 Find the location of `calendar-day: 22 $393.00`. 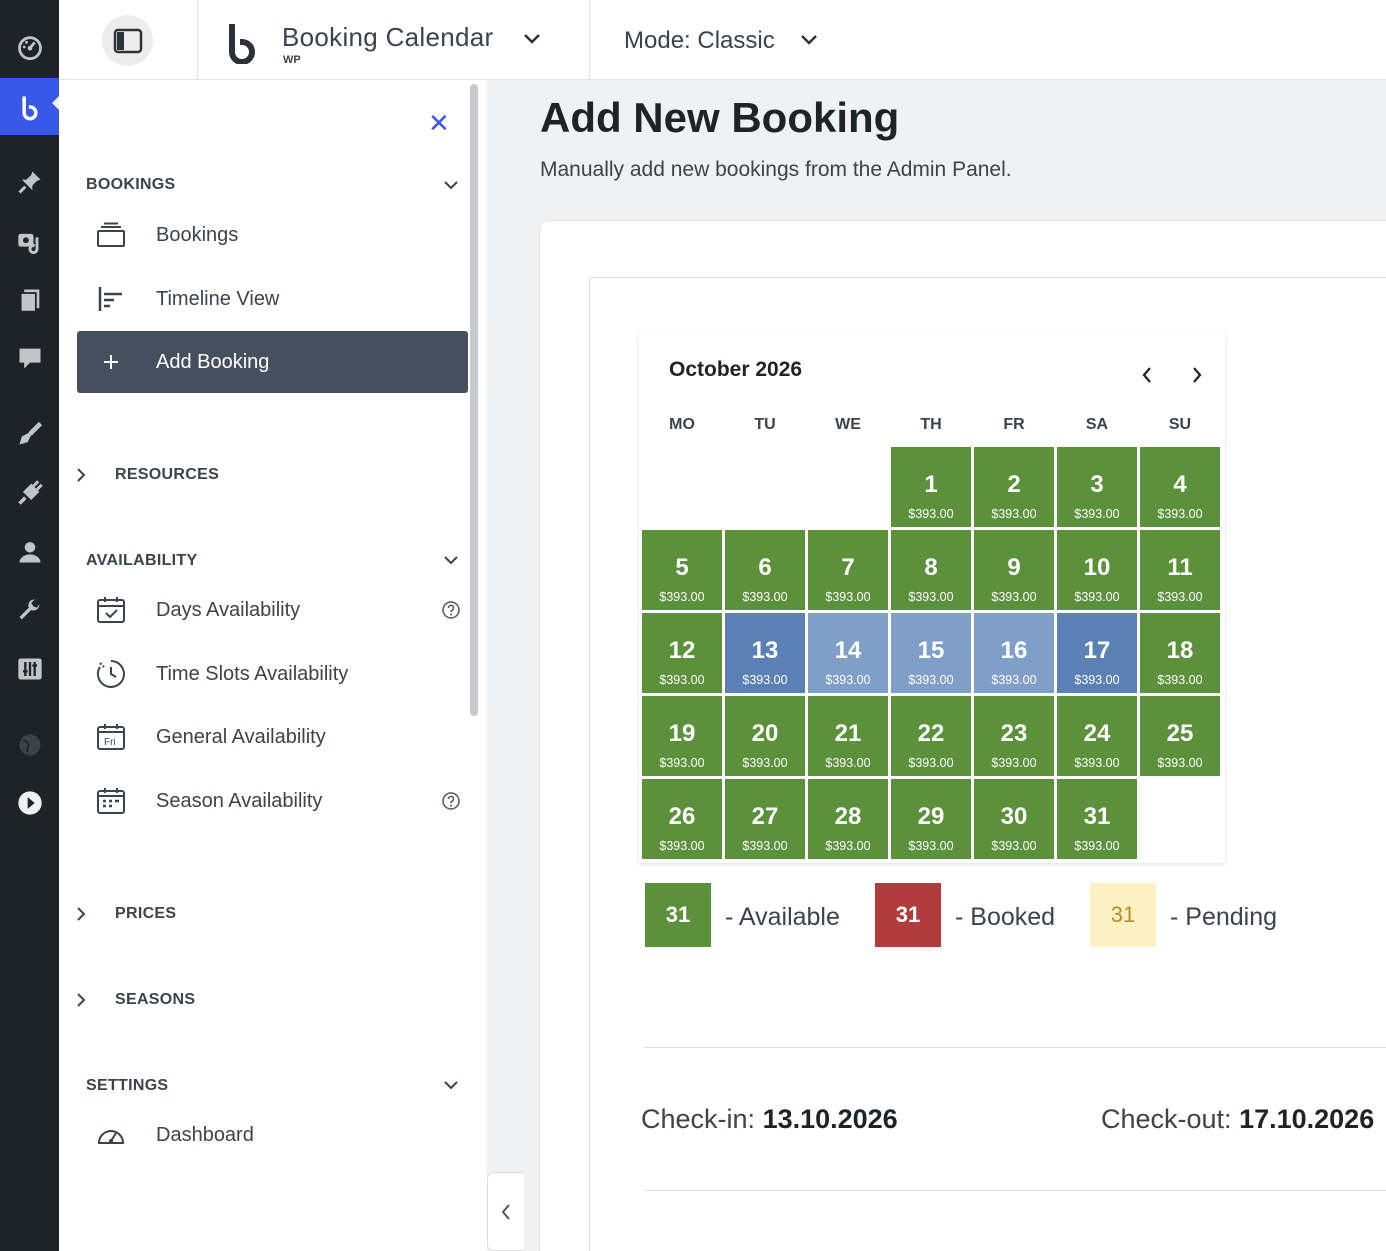

calendar-day: 22 $393.00 is located at coordinates (931, 736).